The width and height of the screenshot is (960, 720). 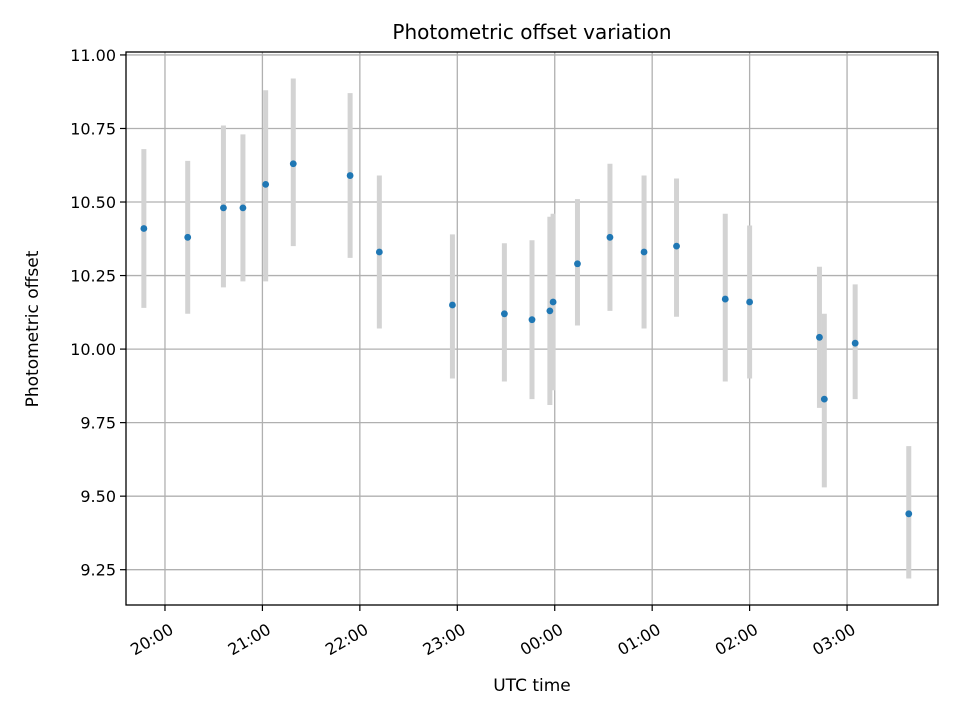 I want to click on y-tick-label: 10.75, so click(x=93, y=128).